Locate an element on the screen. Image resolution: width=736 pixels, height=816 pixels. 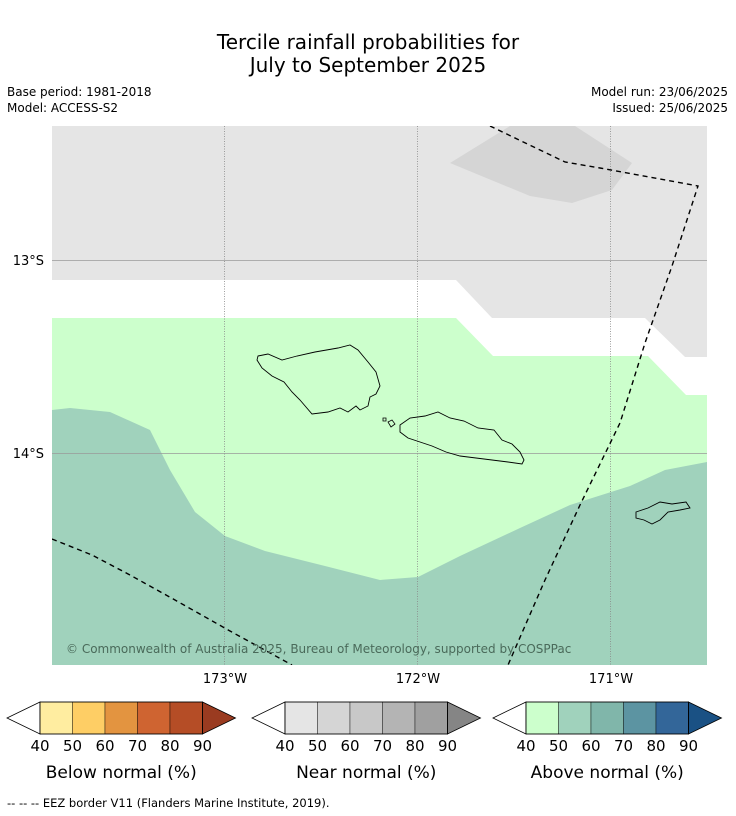
tutuila-island is located at coordinates (663, 513).